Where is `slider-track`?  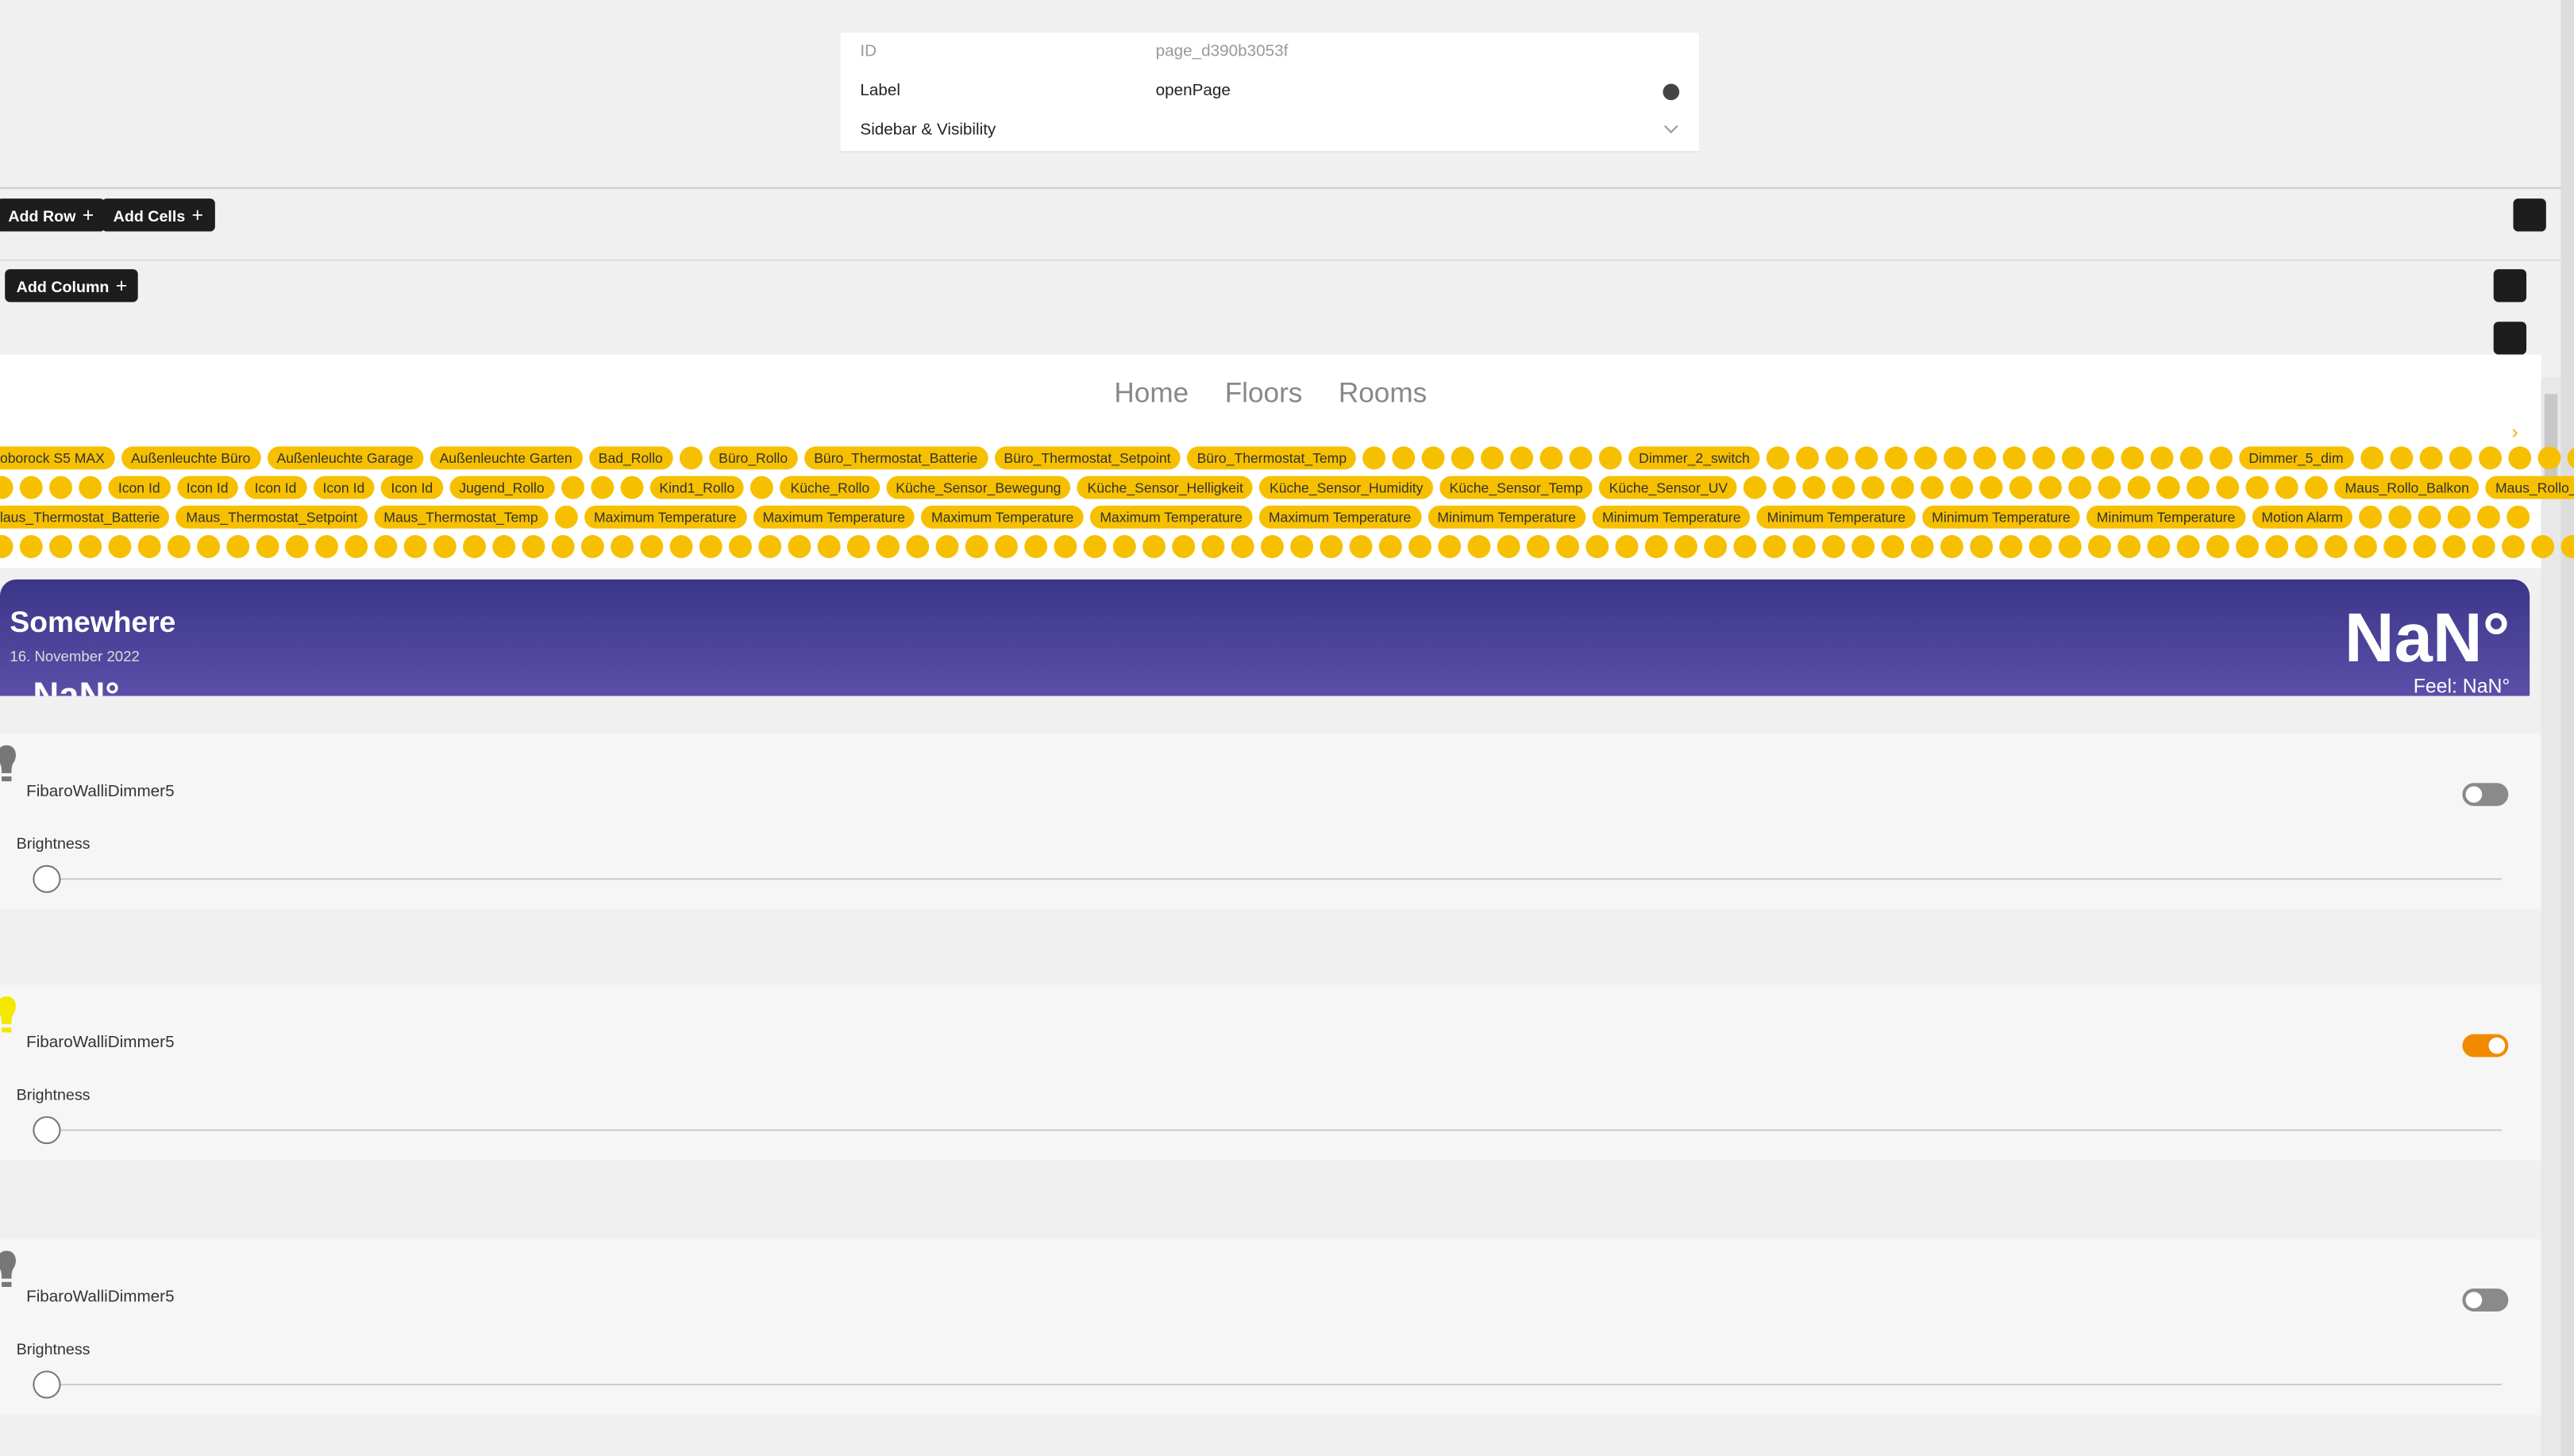 slider-track is located at coordinates (1268, 1384).